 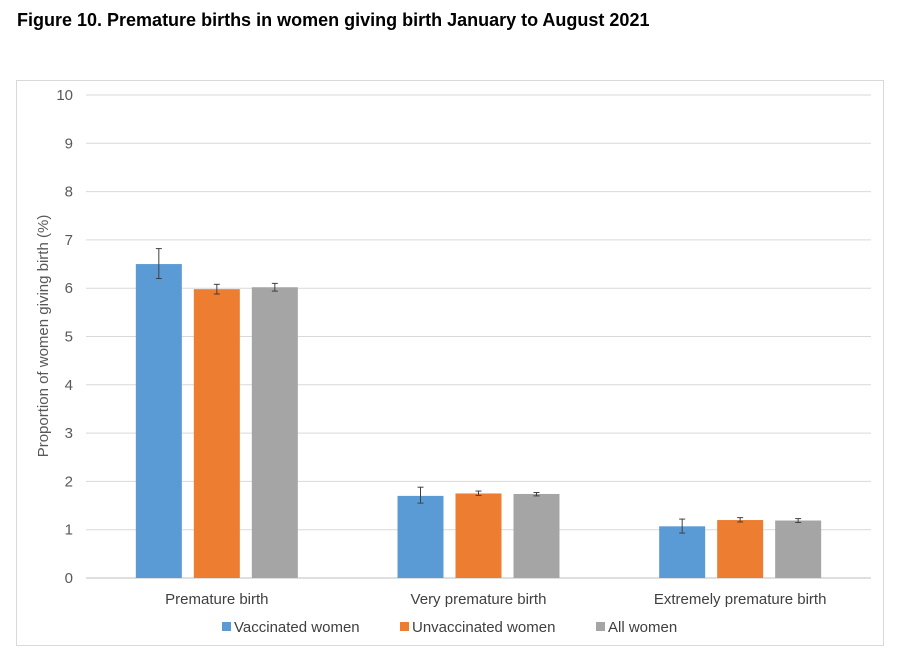 What do you see at coordinates (64, 95) in the screenshot?
I see `y-tick-label: 10` at bounding box center [64, 95].